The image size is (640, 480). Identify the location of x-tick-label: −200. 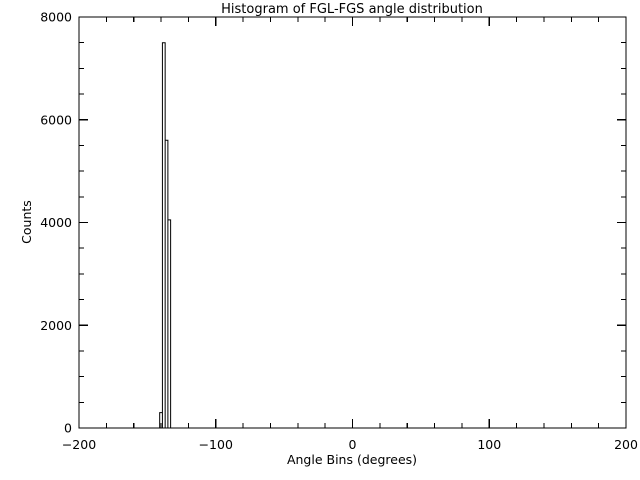
(79, 444).